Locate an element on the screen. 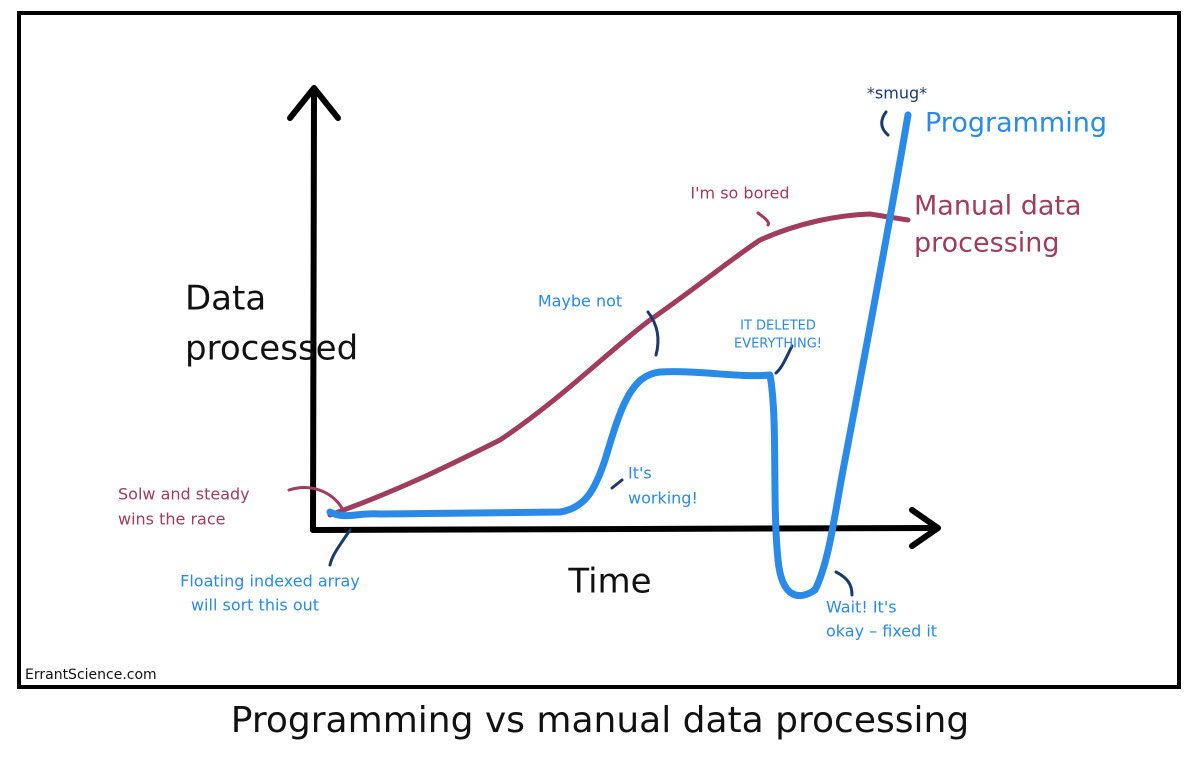 The image size is (1200, 762). leader-bored is located at coordinates (763, 219).